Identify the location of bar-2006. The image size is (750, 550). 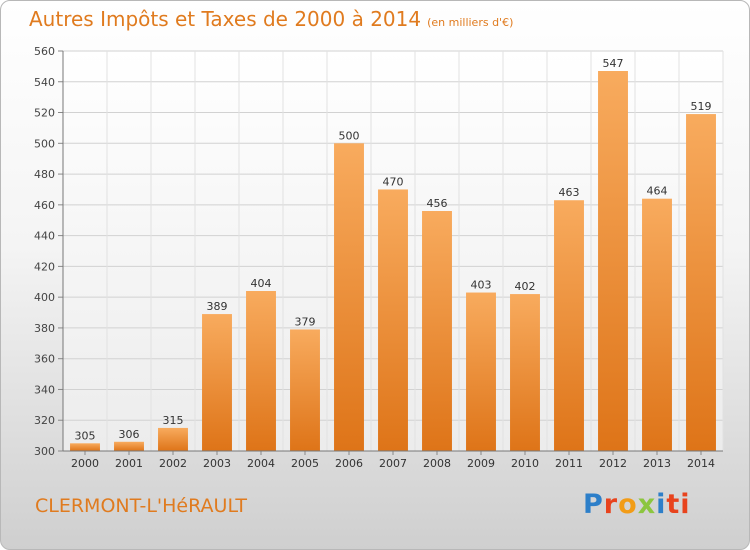
(349, 297).